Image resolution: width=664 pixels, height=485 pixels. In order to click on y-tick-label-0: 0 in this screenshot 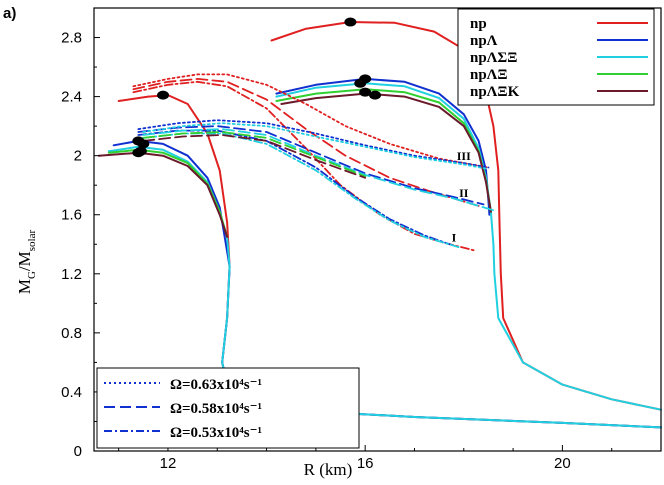, I will do `click(78, 451)`.